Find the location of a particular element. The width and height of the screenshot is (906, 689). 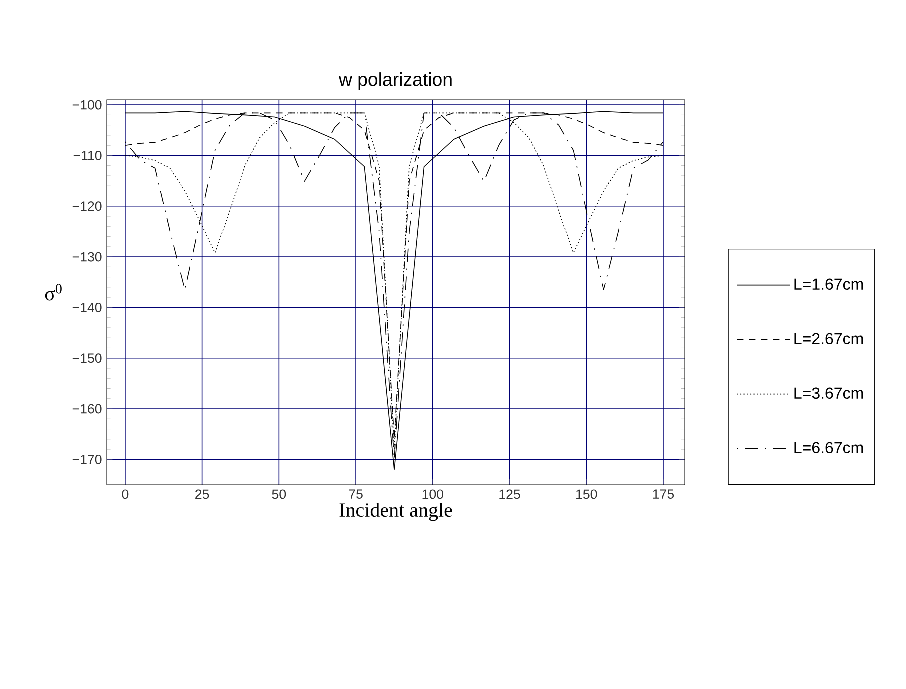

y-tick-label: −150 is located at coordinates (87, 359).